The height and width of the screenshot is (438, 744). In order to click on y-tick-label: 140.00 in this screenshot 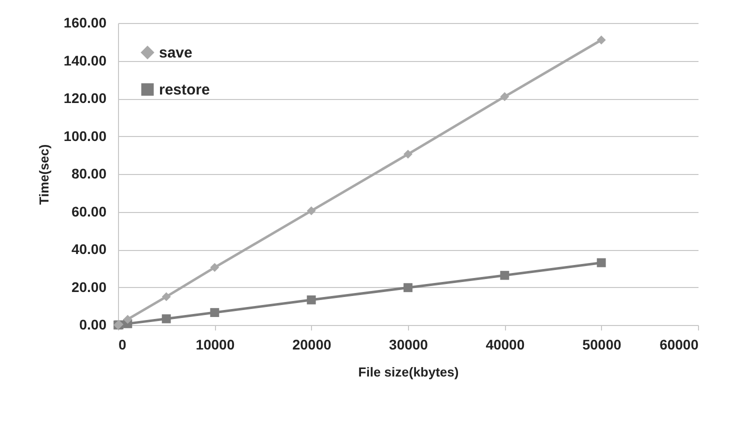, I will do `click(85, 60)`.